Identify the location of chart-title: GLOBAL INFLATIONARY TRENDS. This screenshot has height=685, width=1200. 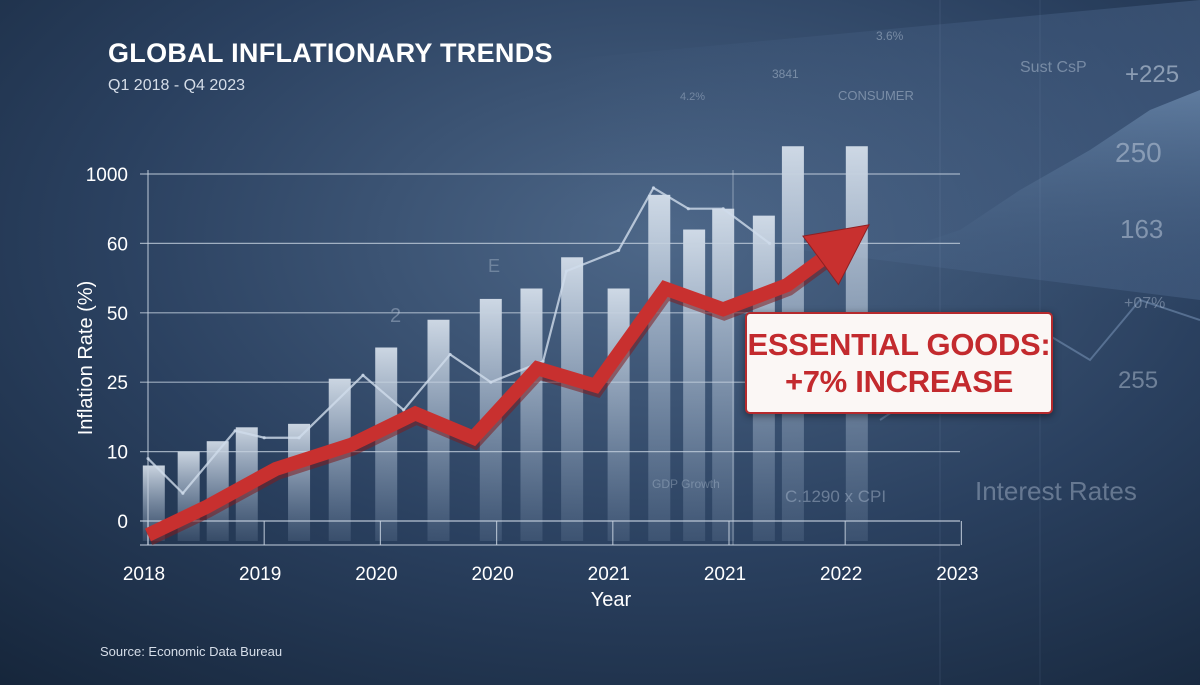
(330, 53).